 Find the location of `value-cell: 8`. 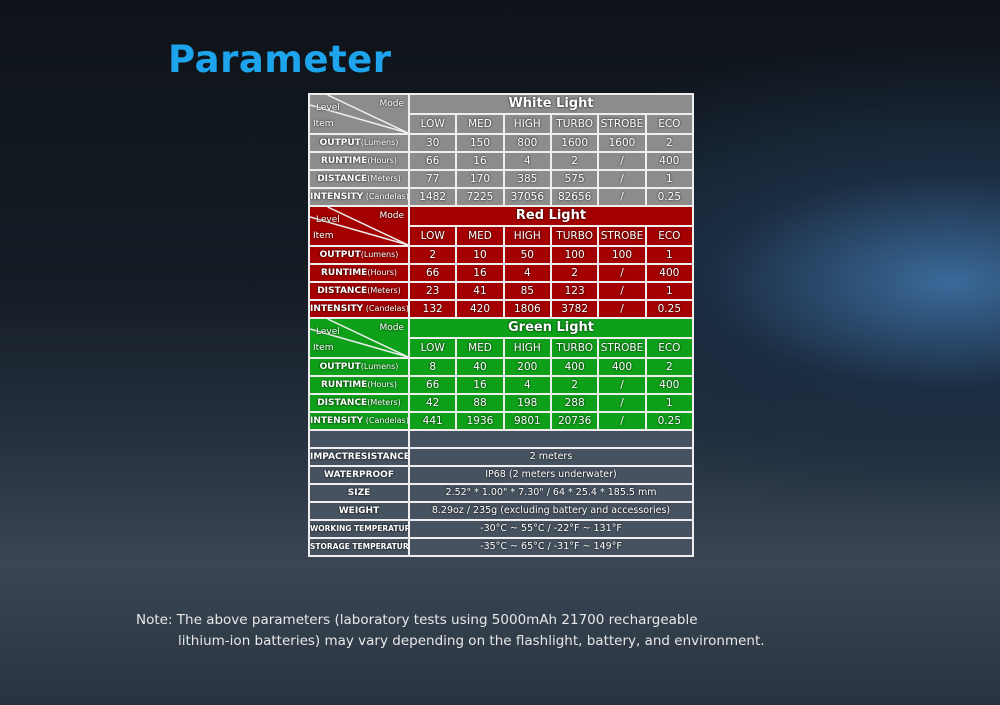

value-cell: 8 is located at coordinates (432, 367).